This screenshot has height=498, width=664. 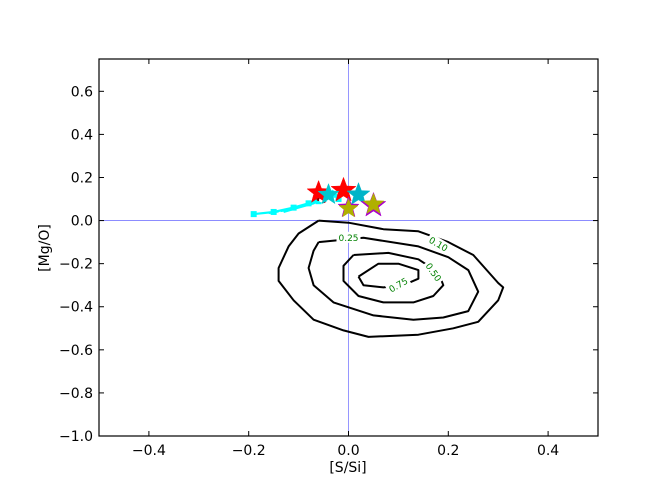 I want to click on y-tick-label: 0.4, so click(x=82, y=135).